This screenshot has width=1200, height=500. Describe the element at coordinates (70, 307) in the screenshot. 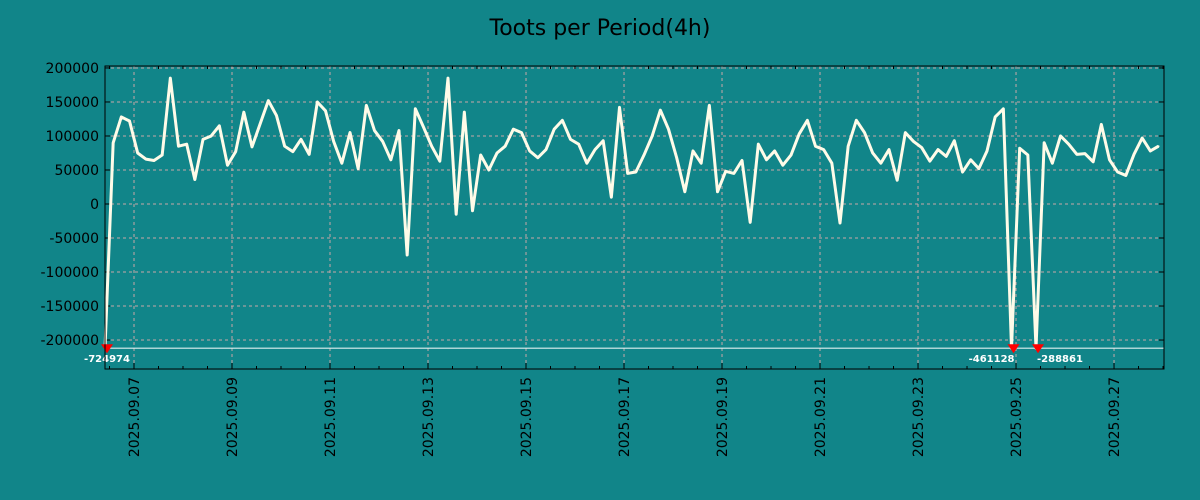

I see `y-tick-label: -150000` at that location.